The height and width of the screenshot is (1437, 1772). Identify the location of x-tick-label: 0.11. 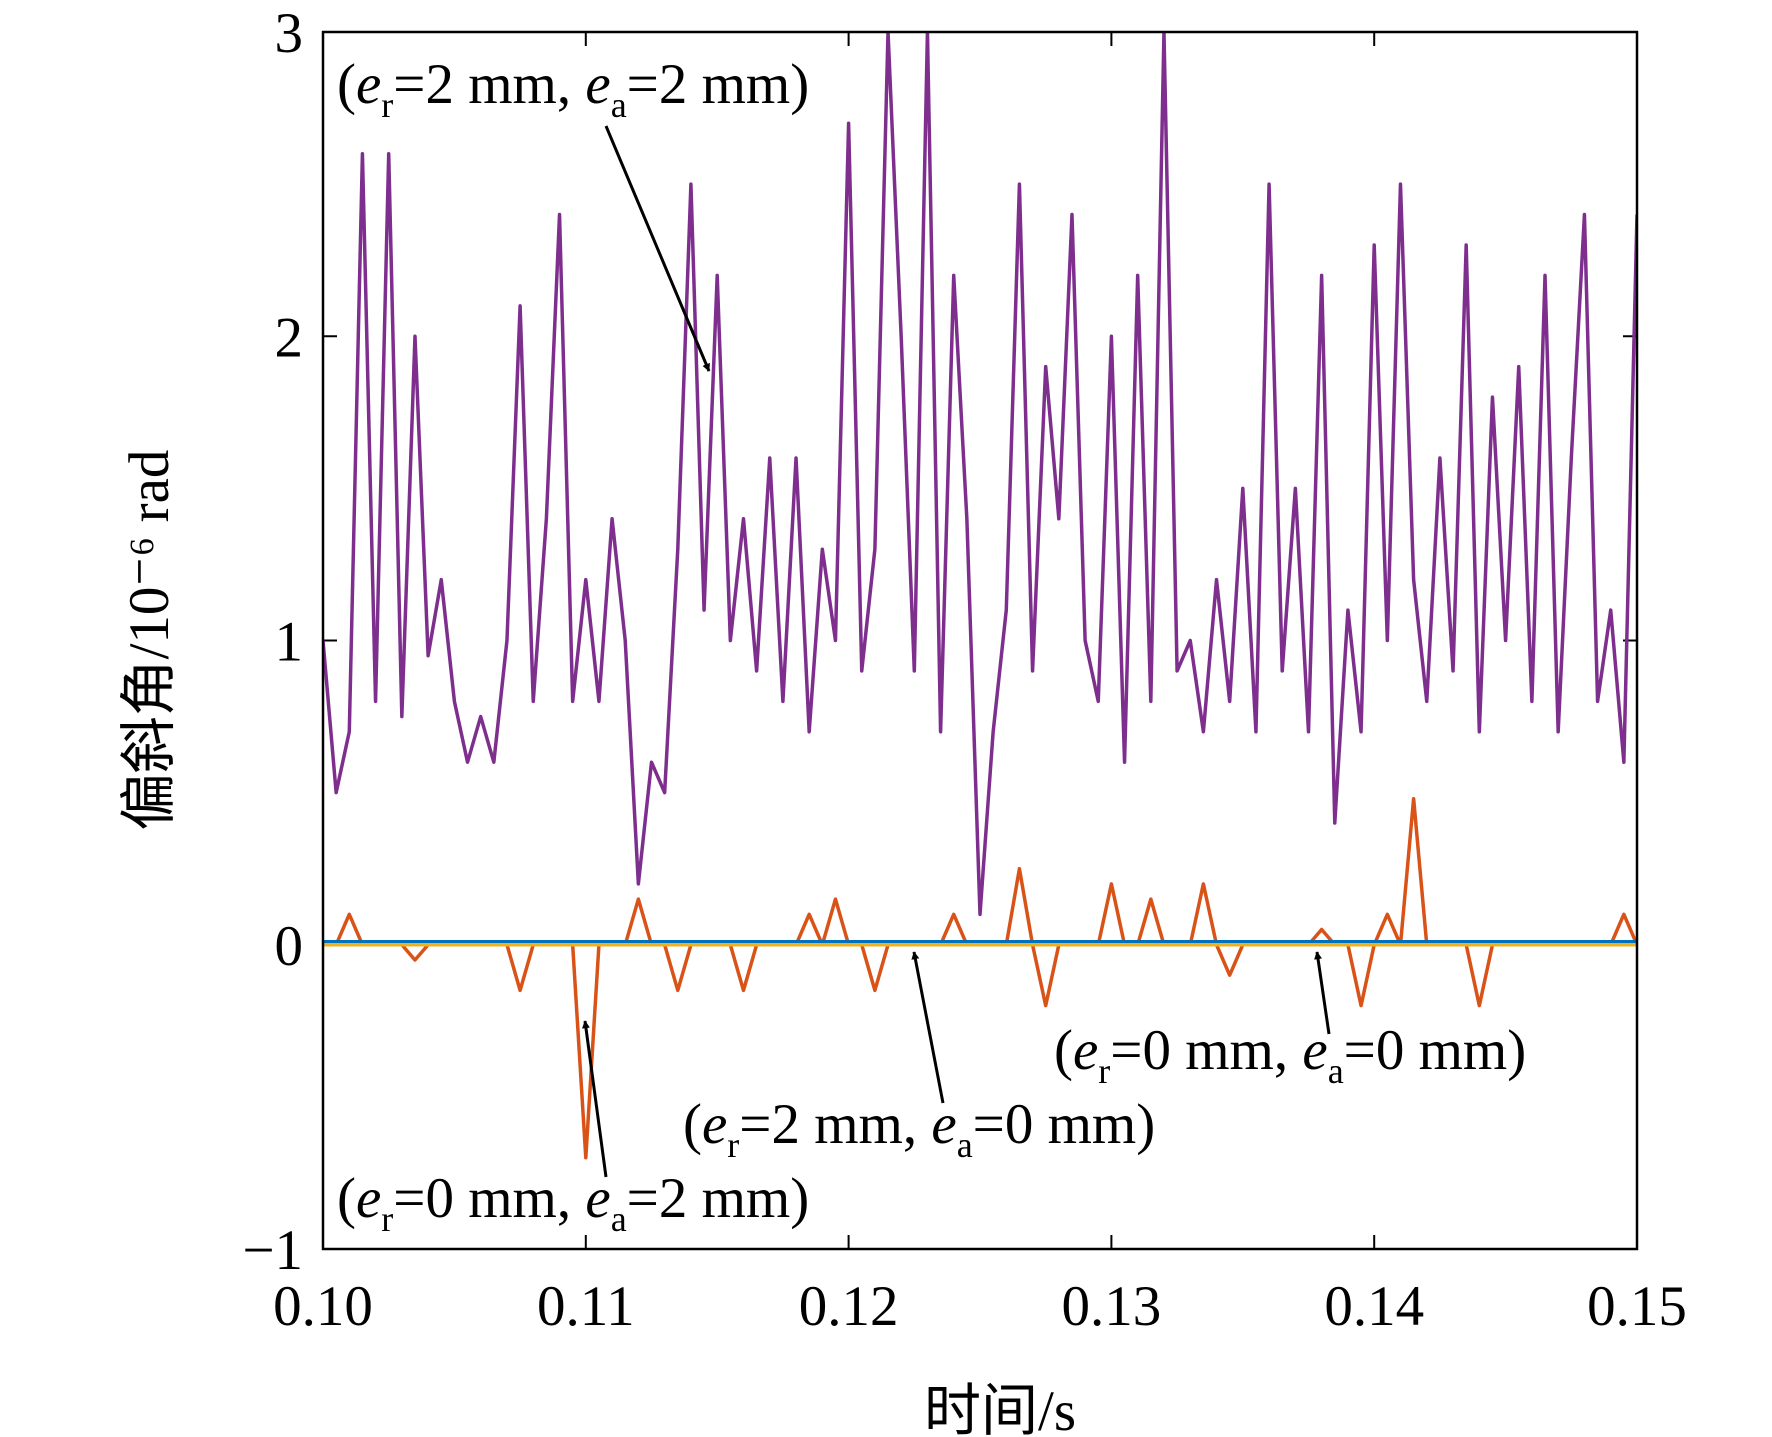
(586, 1306).